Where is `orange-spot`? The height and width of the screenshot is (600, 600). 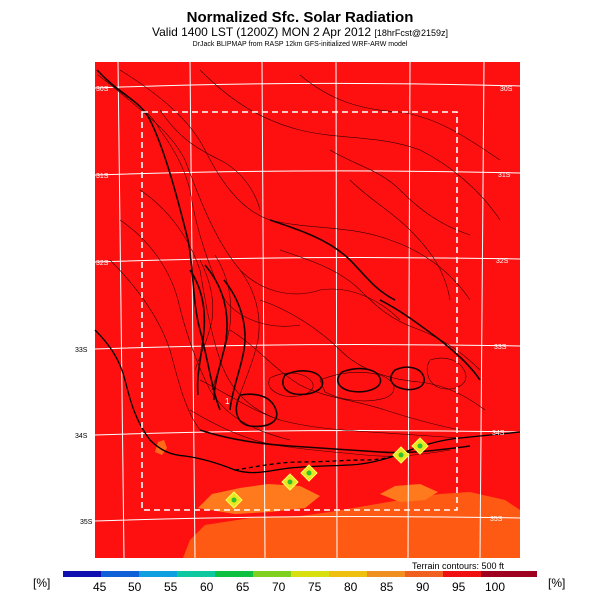 orange-spot is located at coordinates (161, 447).